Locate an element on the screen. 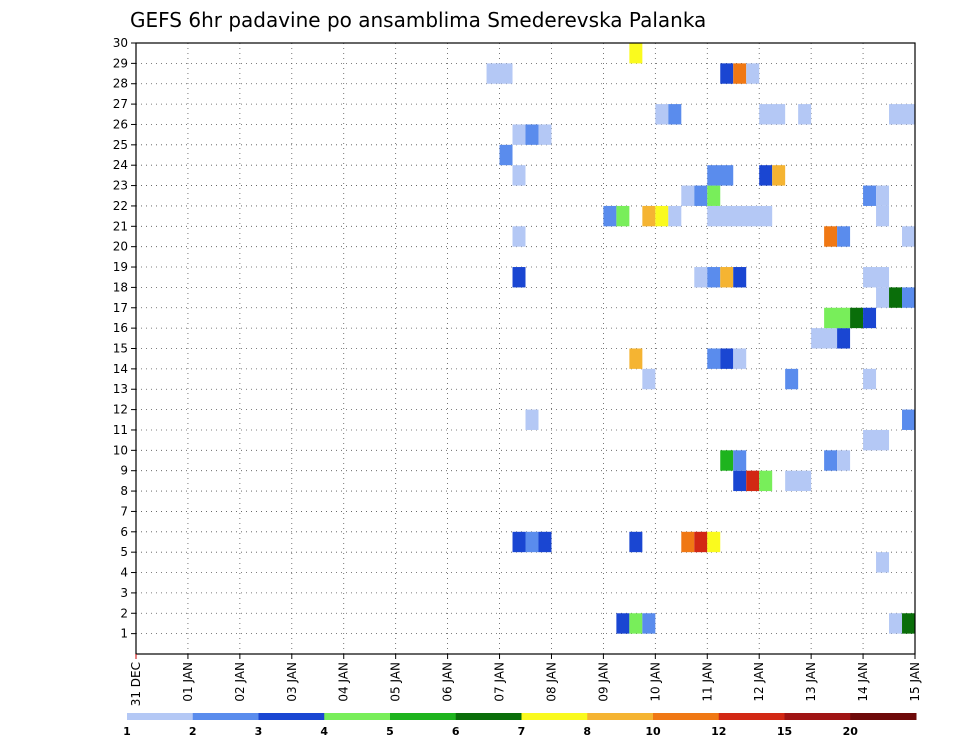 This screenshot has width=960, height=742. x-tick-label: 03 JAN is located at coordinates (292, 682).